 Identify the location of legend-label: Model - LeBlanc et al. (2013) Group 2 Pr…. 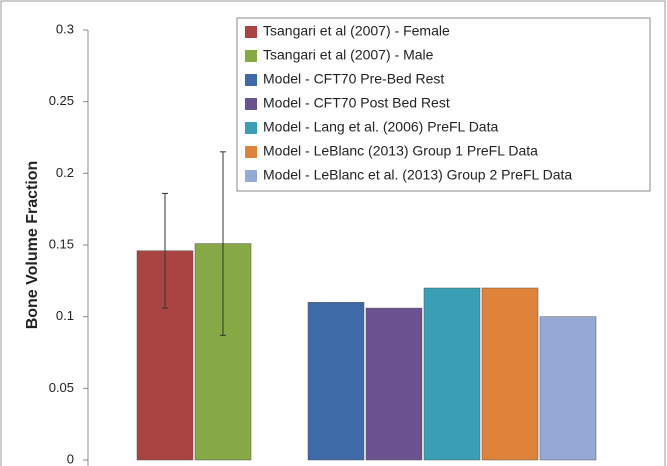
(417, 175).